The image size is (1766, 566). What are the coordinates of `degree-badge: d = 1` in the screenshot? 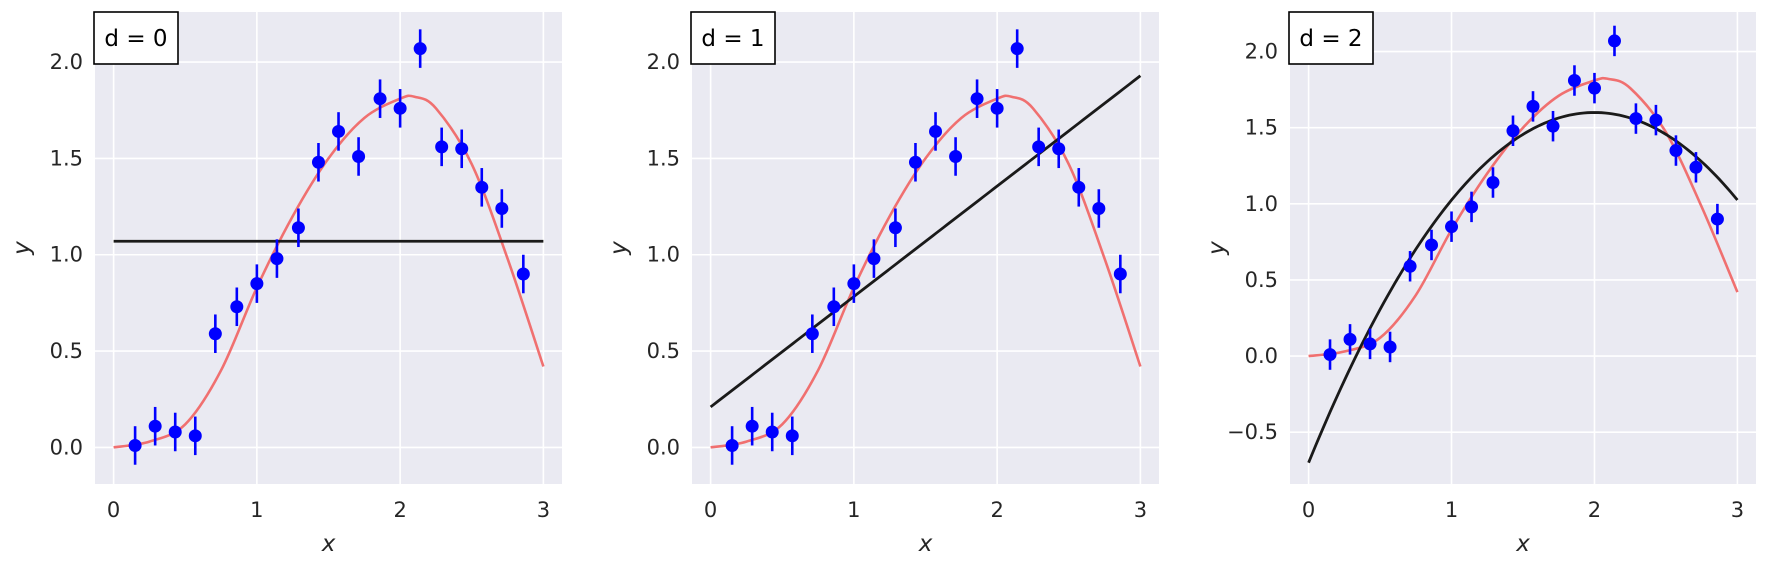 It's located at (732, 39).